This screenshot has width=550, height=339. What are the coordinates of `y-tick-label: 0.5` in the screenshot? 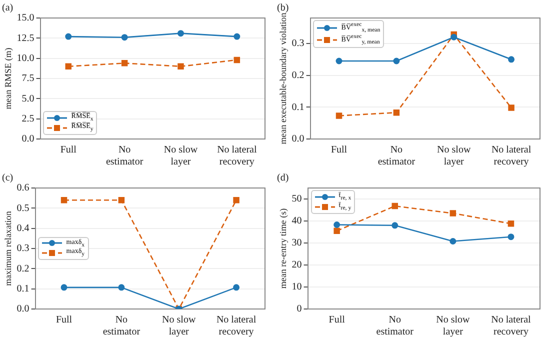 It's located at (23, 208).